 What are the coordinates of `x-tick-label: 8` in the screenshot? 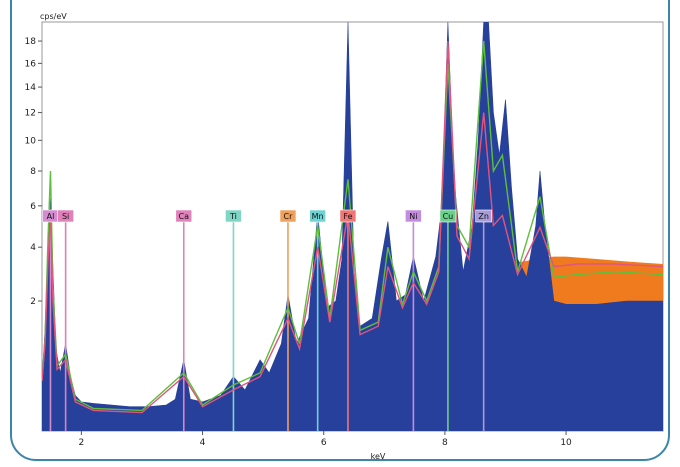 It's located at (445, 443).